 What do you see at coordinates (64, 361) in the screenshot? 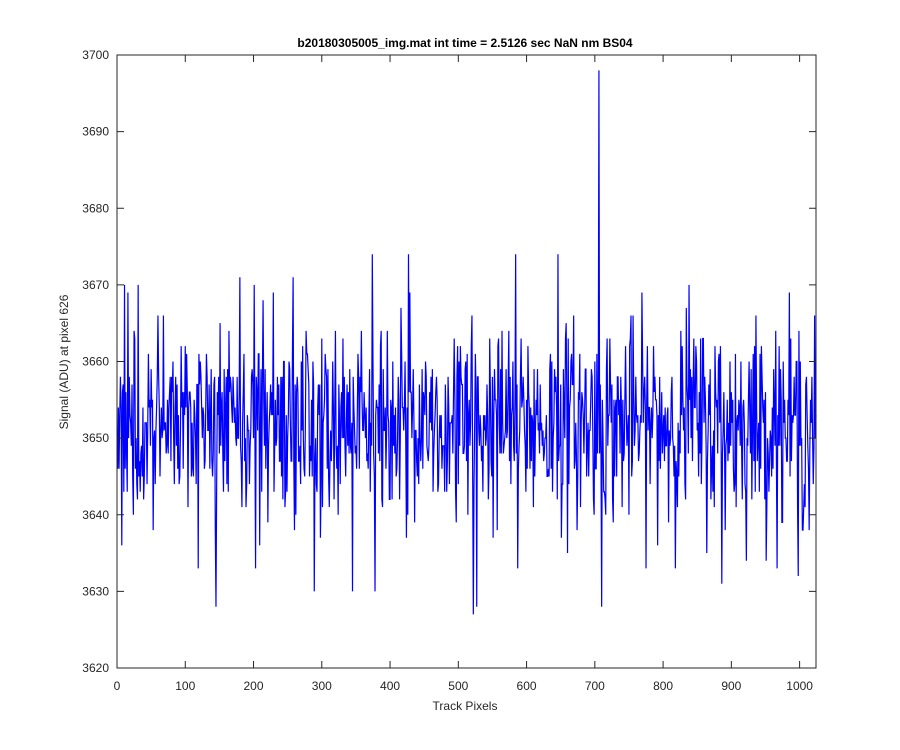
I see `y-axis-label: Signal (ADU) at pixel 626` at bounding box center [64, 361].